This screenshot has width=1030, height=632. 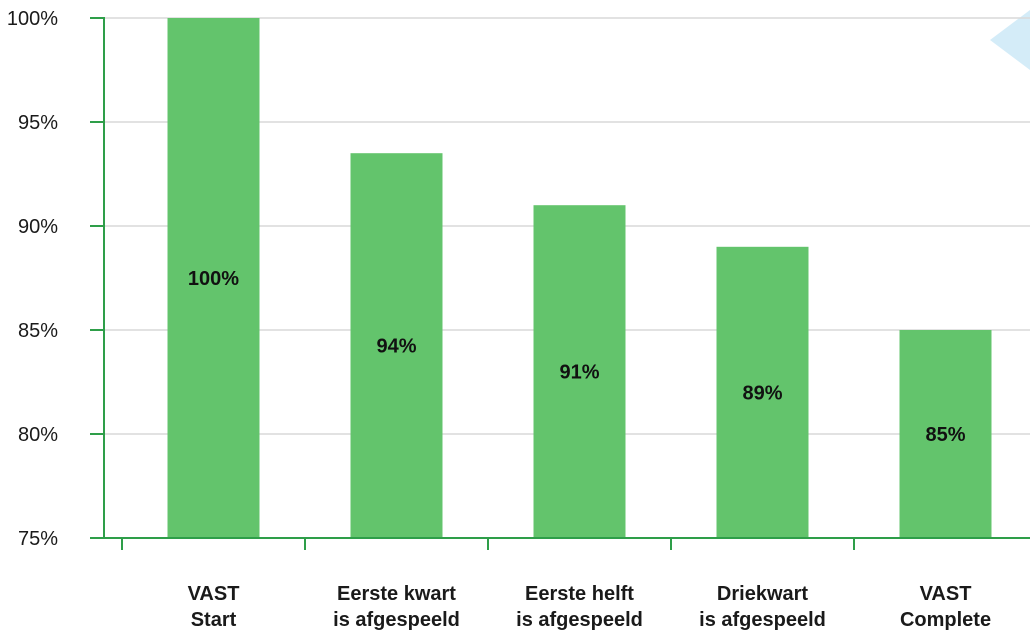 What do you see at coordinates (38, 123) in the screenshot?
I see `y-tick-label: 95%` at bounding box center [38, 123].